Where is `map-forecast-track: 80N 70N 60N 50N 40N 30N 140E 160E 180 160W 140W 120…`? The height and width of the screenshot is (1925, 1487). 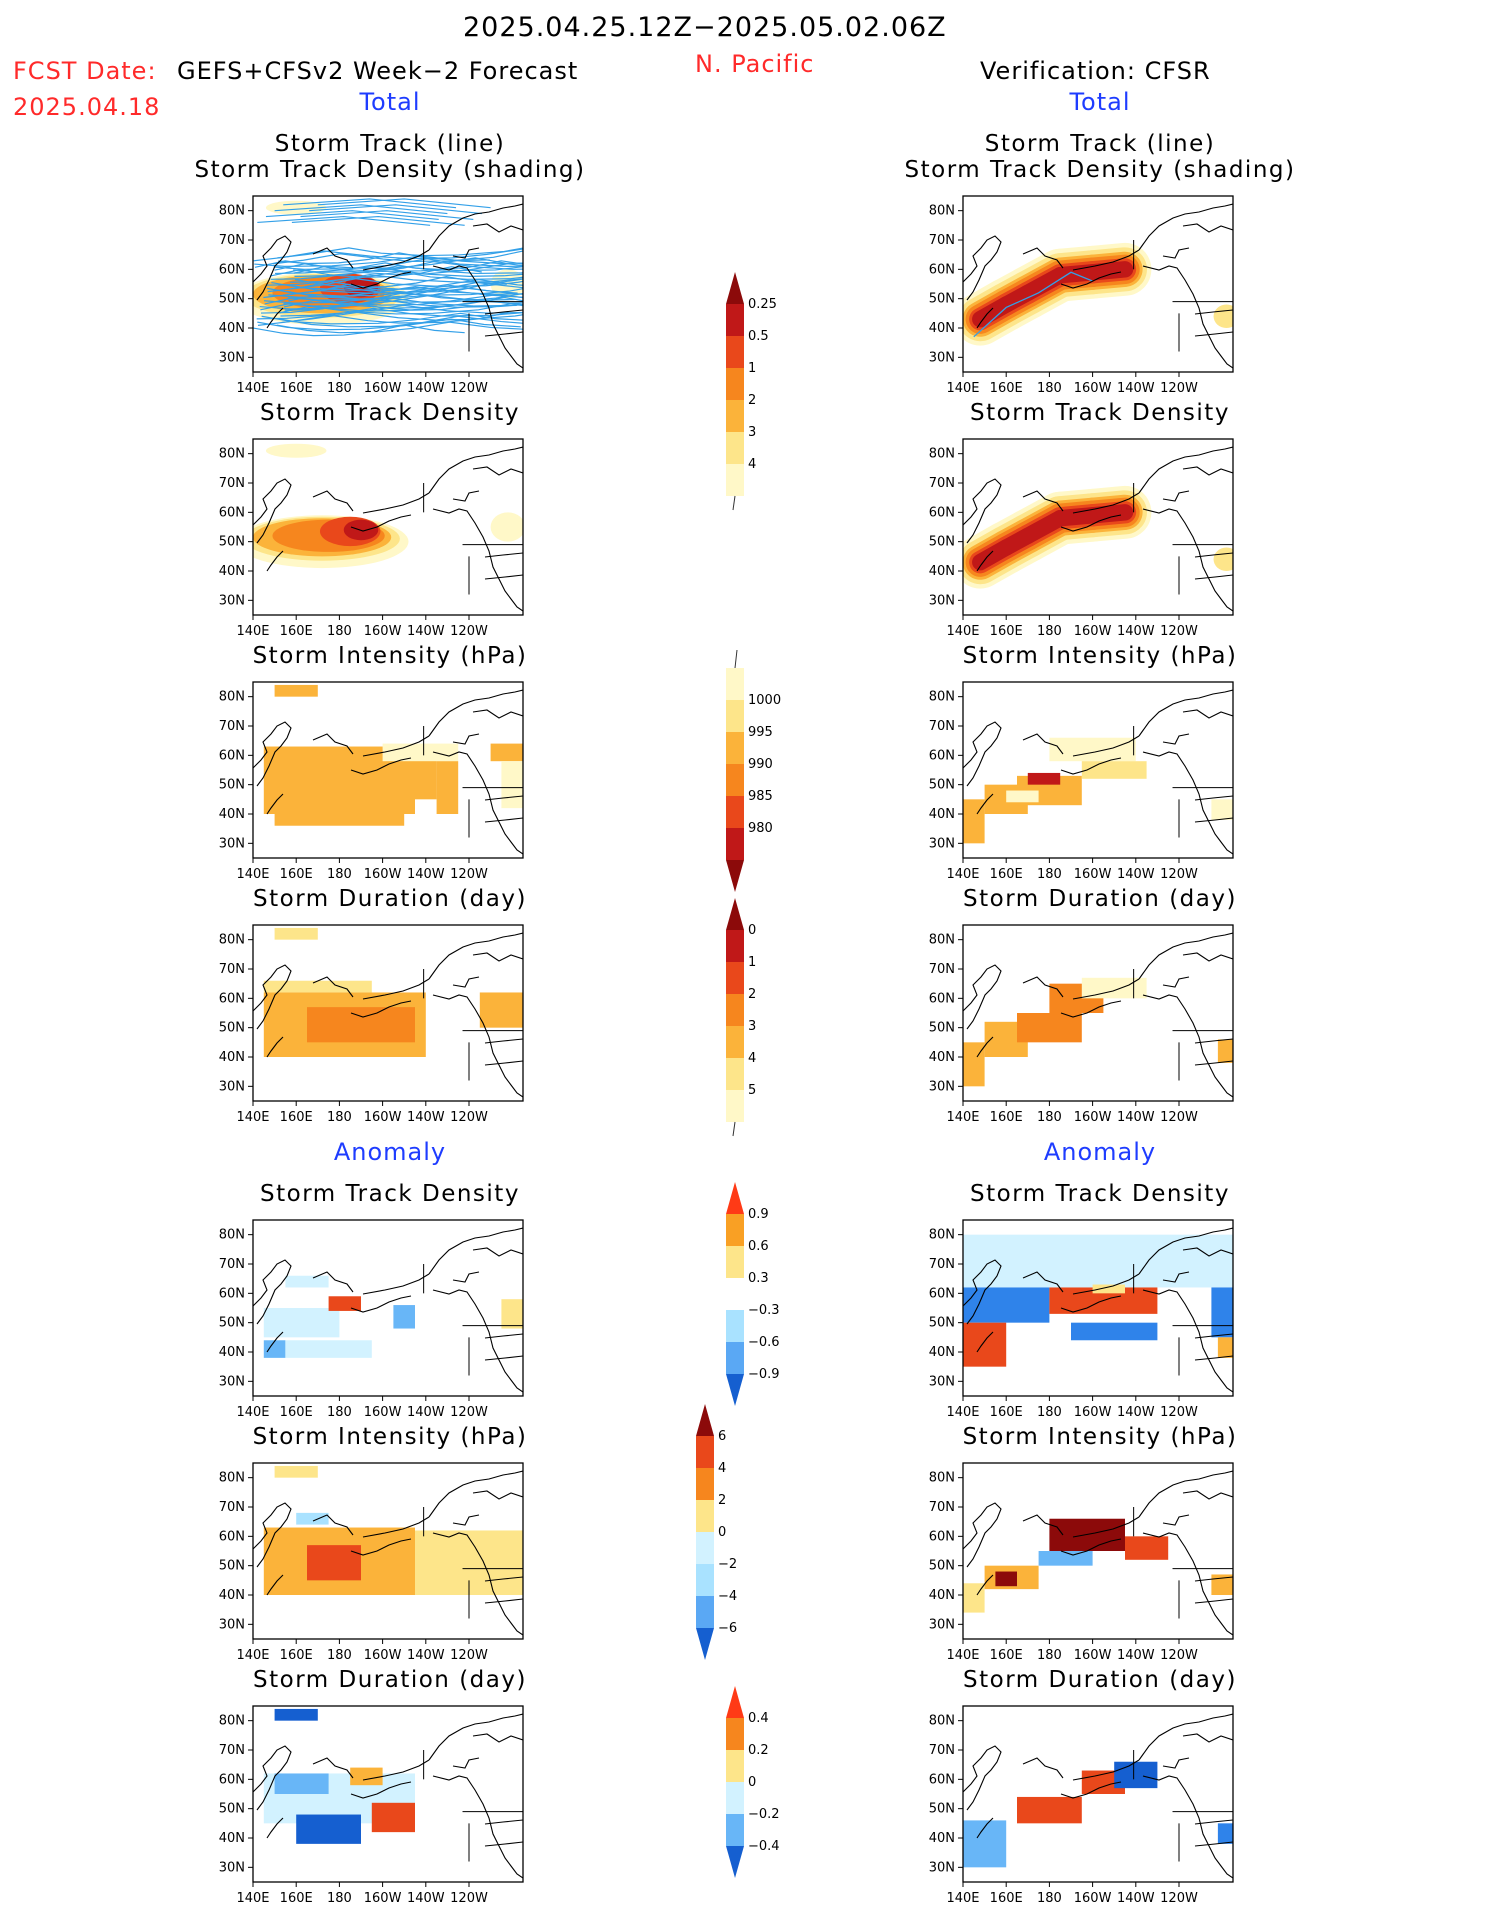
map-forecast-track: 80N 70N 60N 50N 40N 30N 140E 160E 180 160W 140W 120… is located at coordinates (371, 295).